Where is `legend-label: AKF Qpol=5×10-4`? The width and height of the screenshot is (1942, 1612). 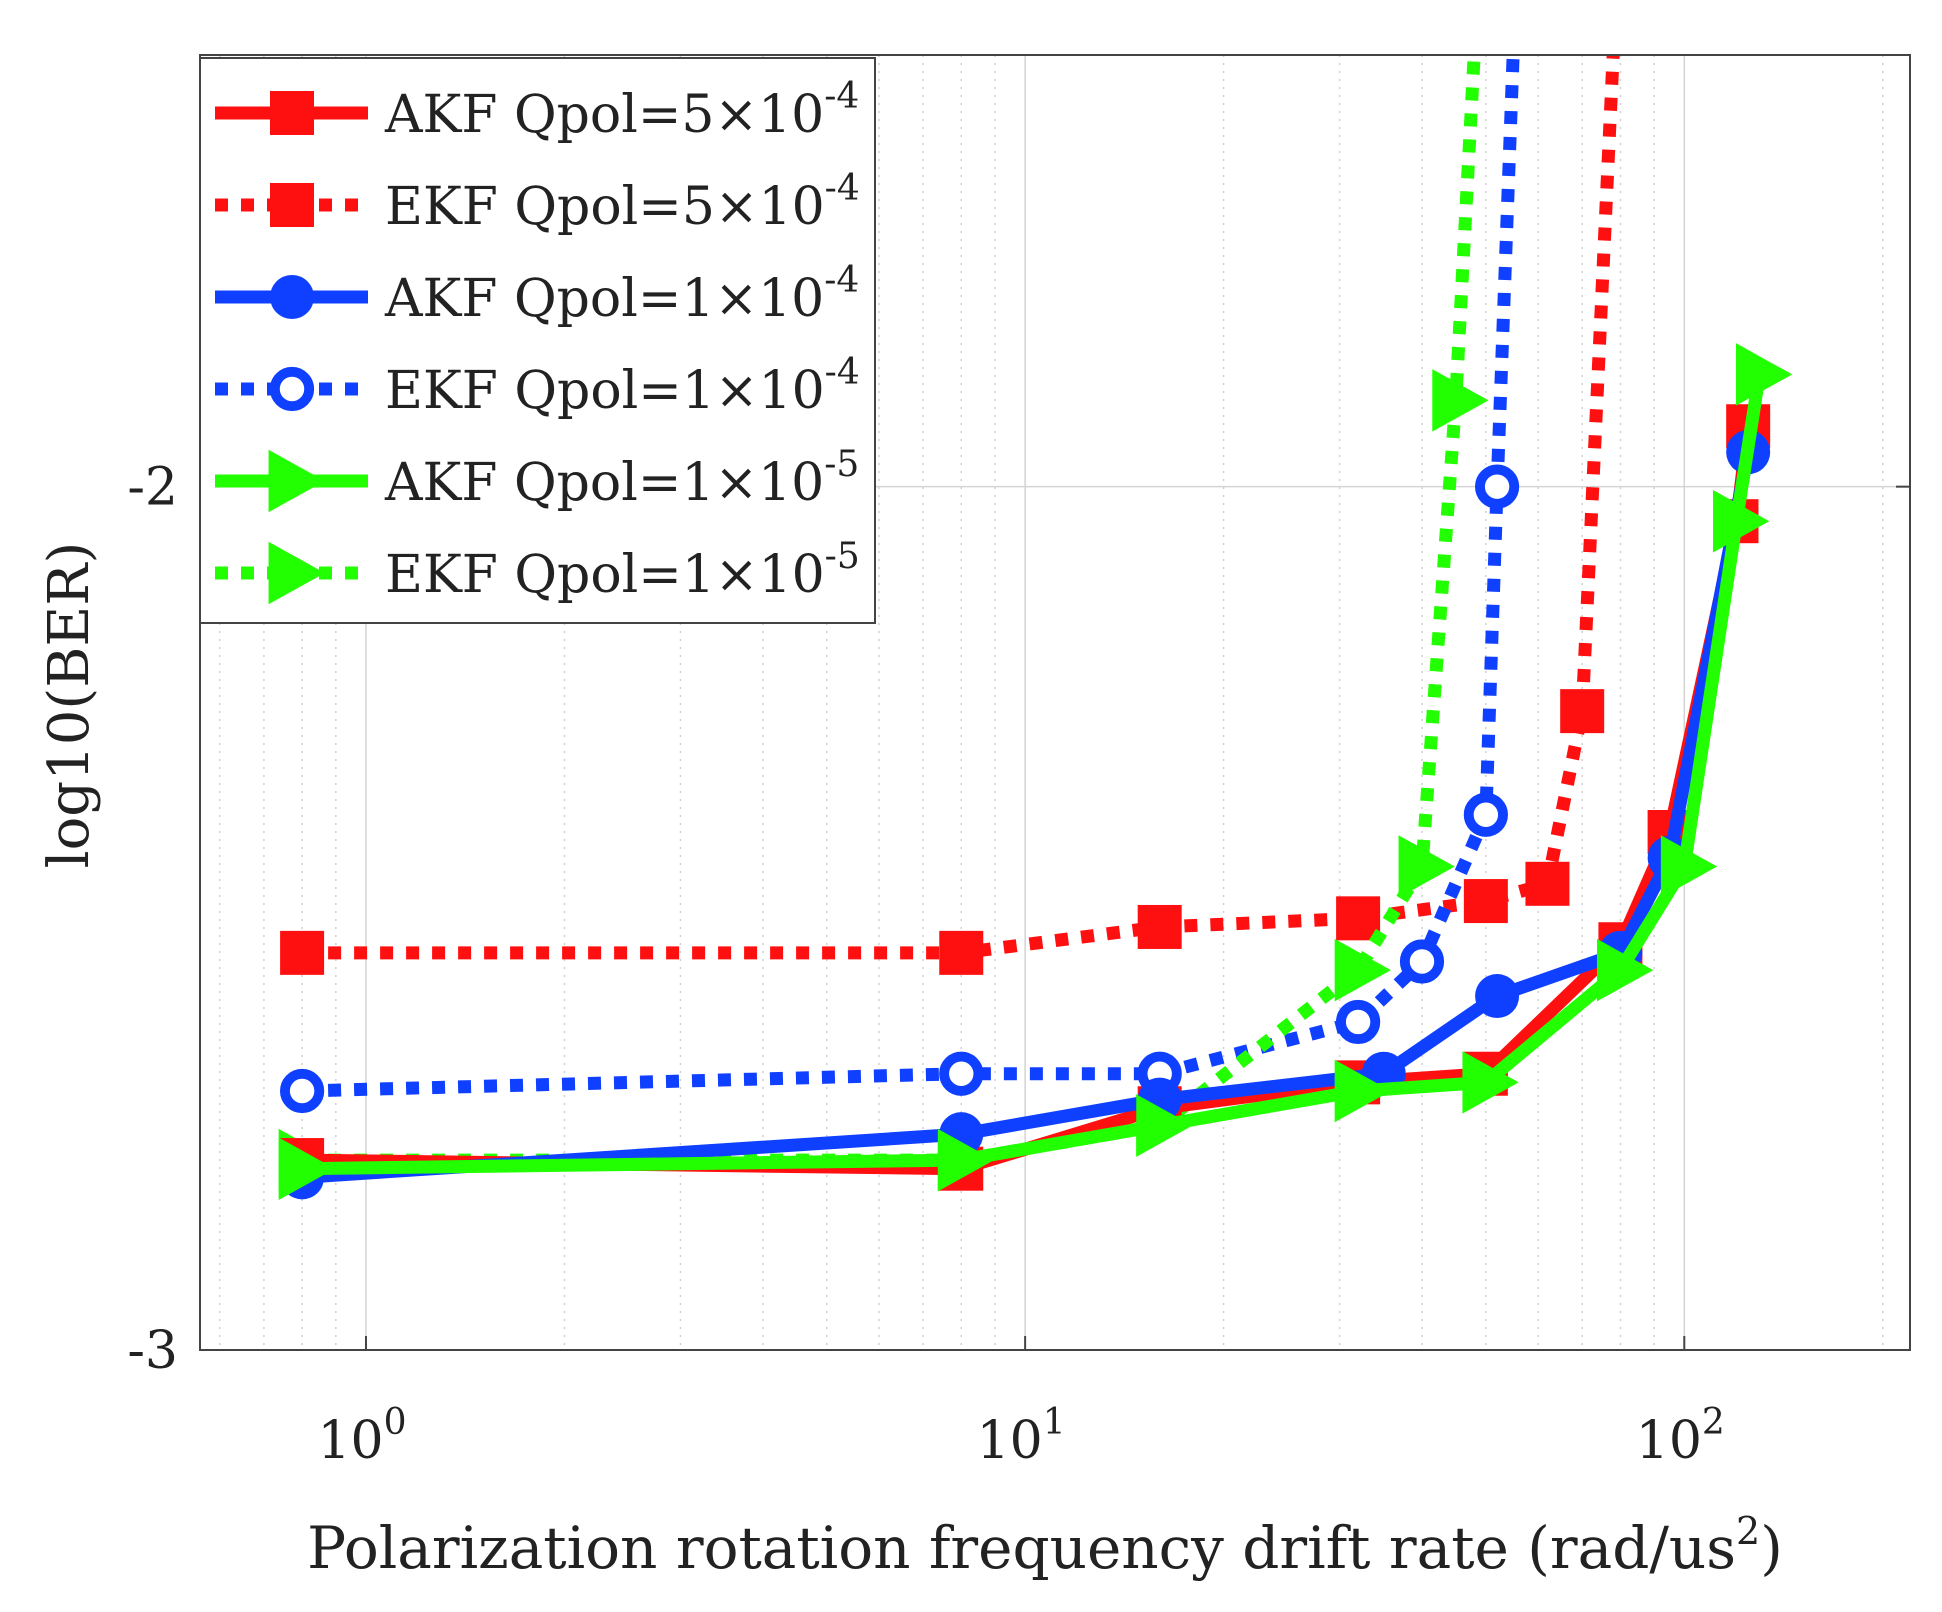 legend-label: AKF Qpol=5×10-4 is located at coordinates (621, 110).